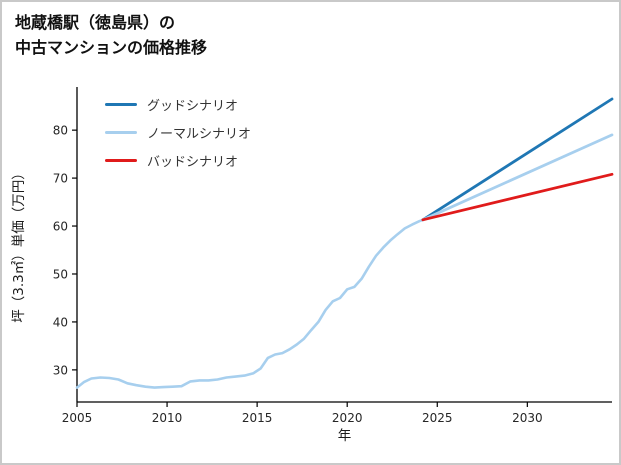  Describe the element at coordinates (193, 106) in the screenshot. I see `legend-label: グッドシナリオ` at that location.